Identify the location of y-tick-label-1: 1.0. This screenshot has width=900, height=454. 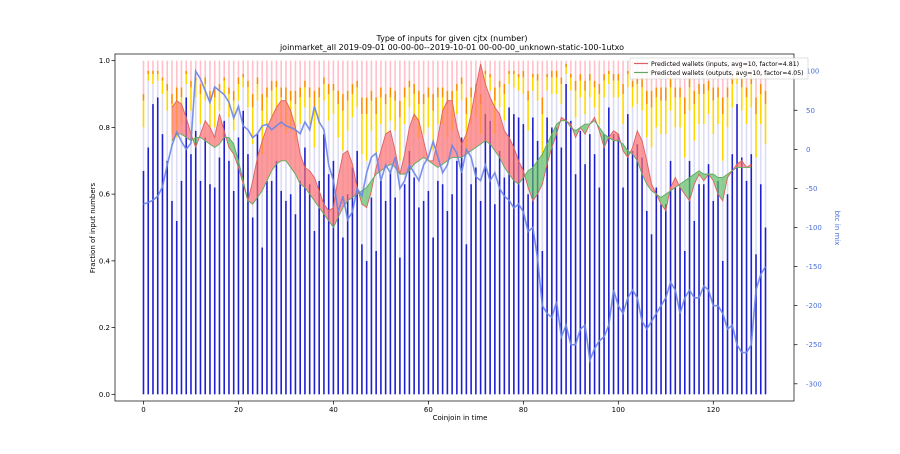
(104, 61).